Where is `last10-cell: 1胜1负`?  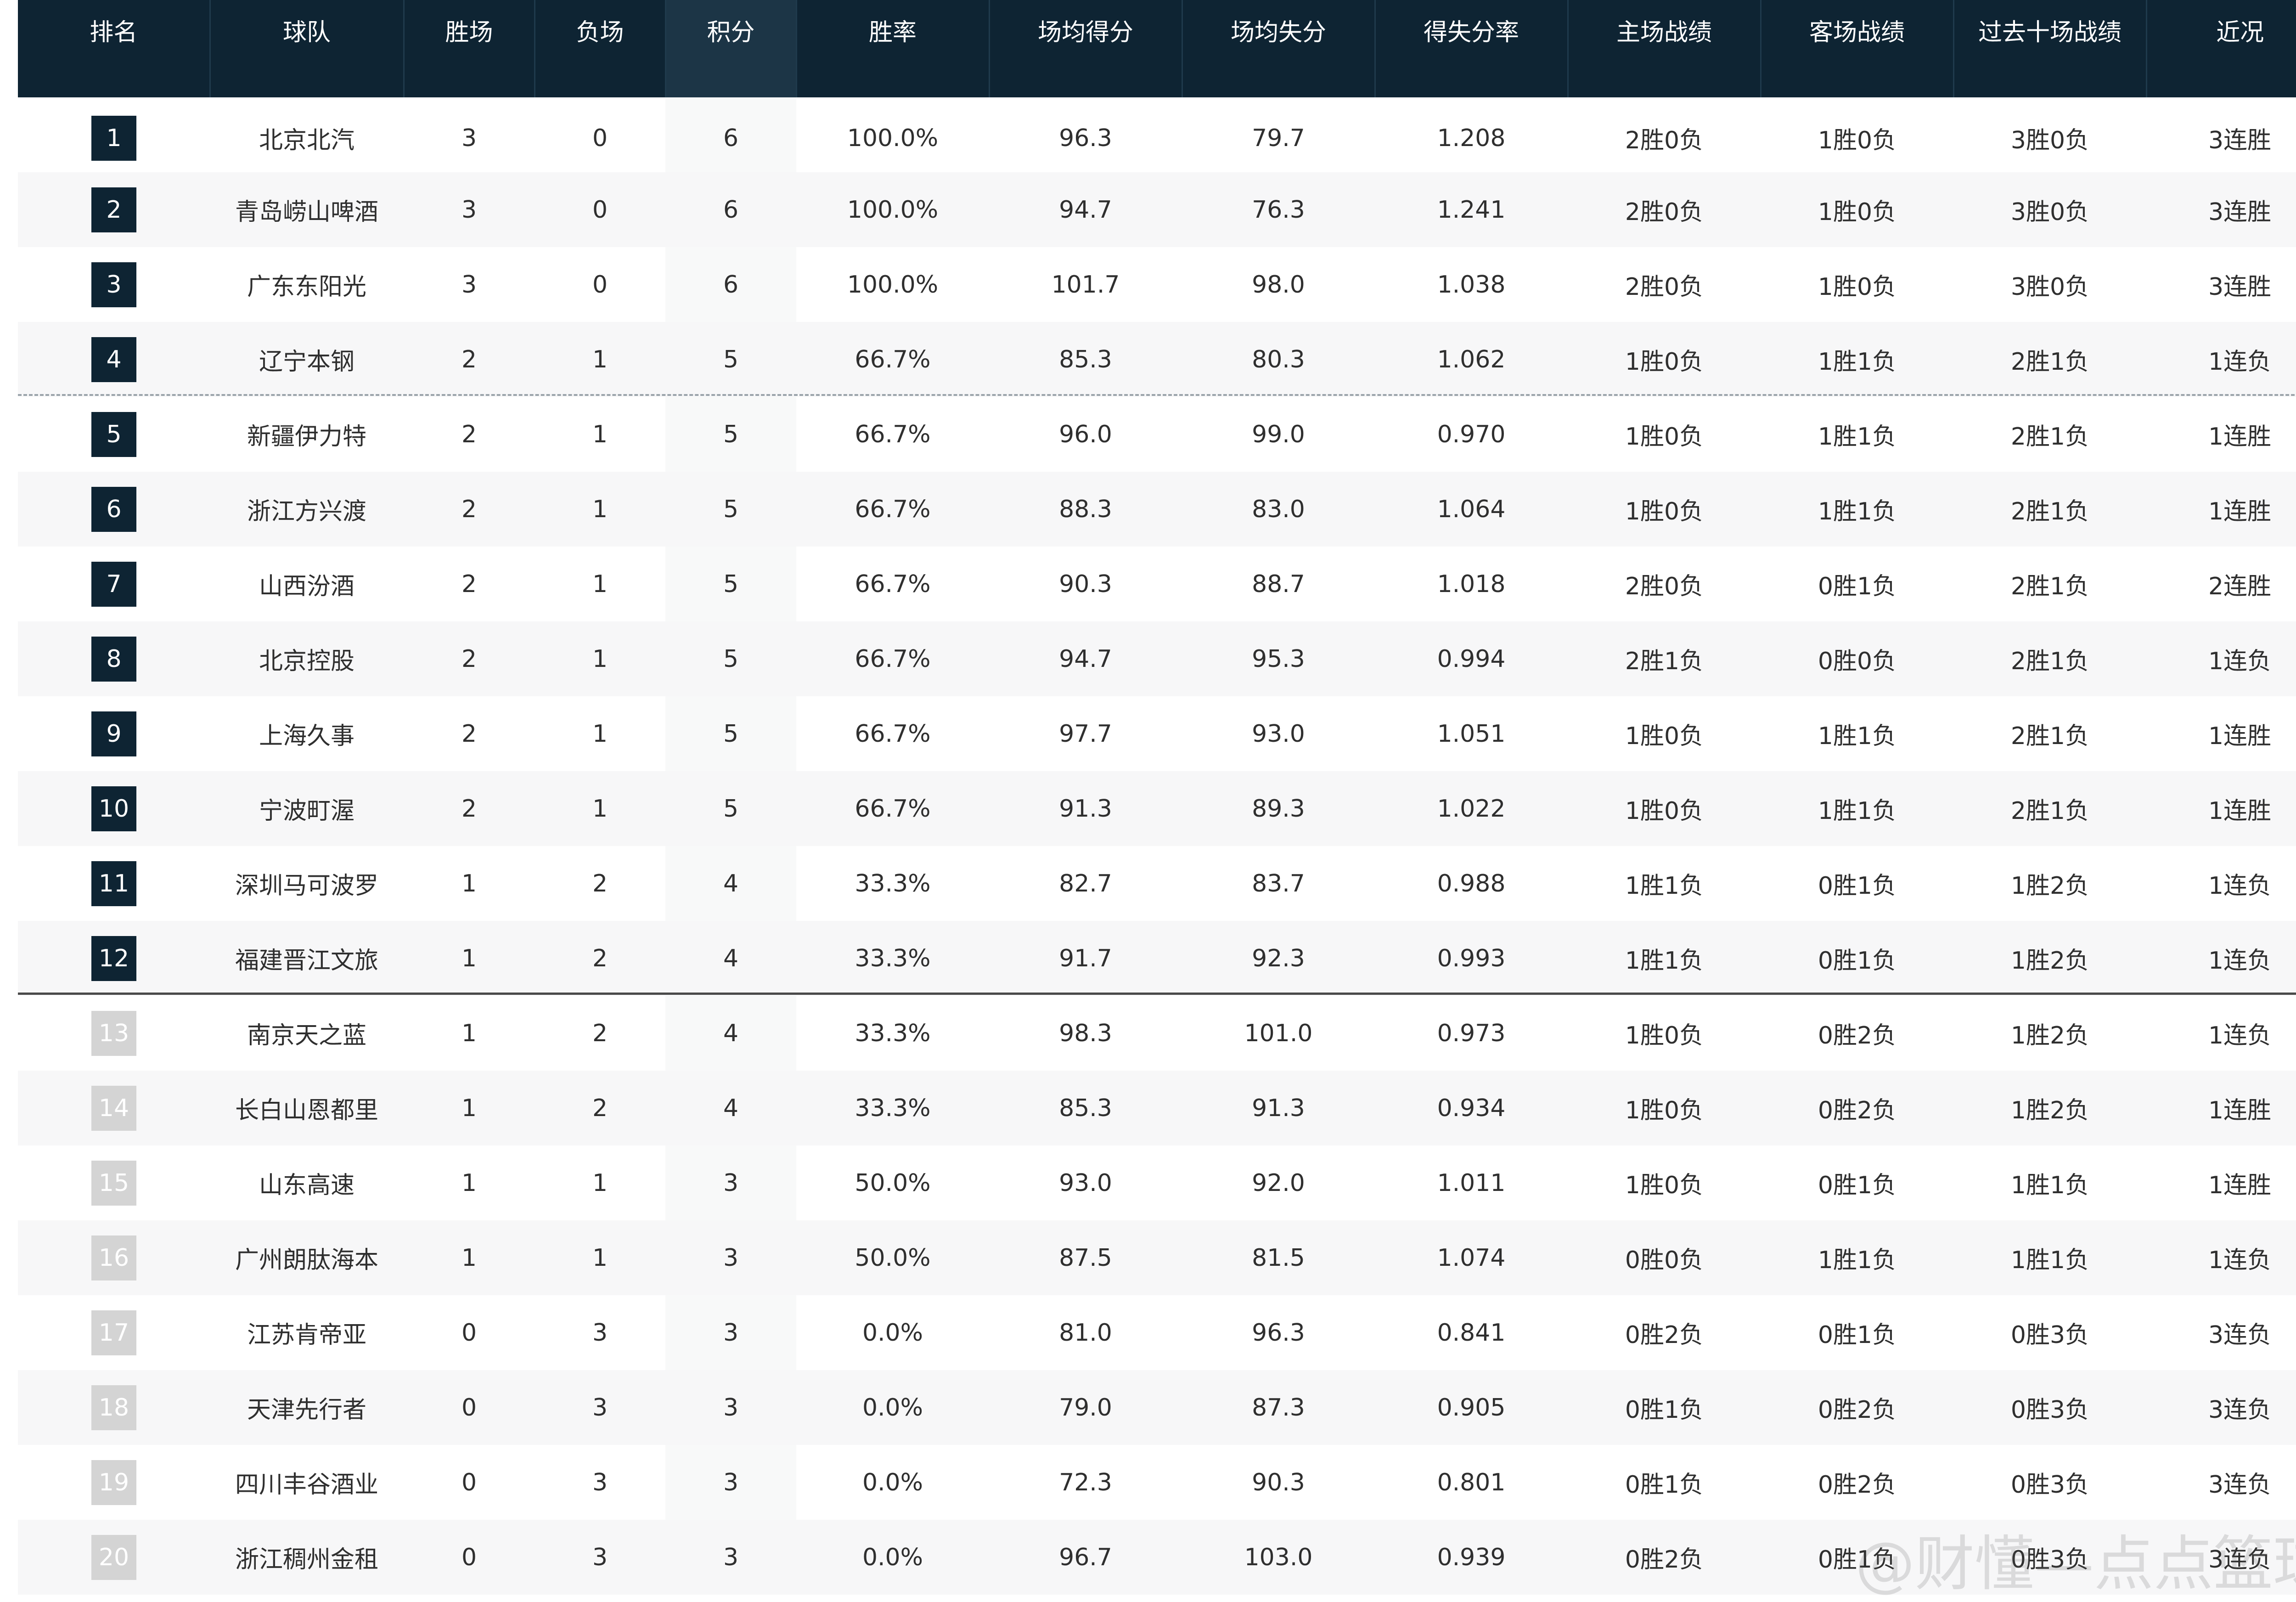
last10-cell: 1胜1负 is located at coordinates (2049, 1257).